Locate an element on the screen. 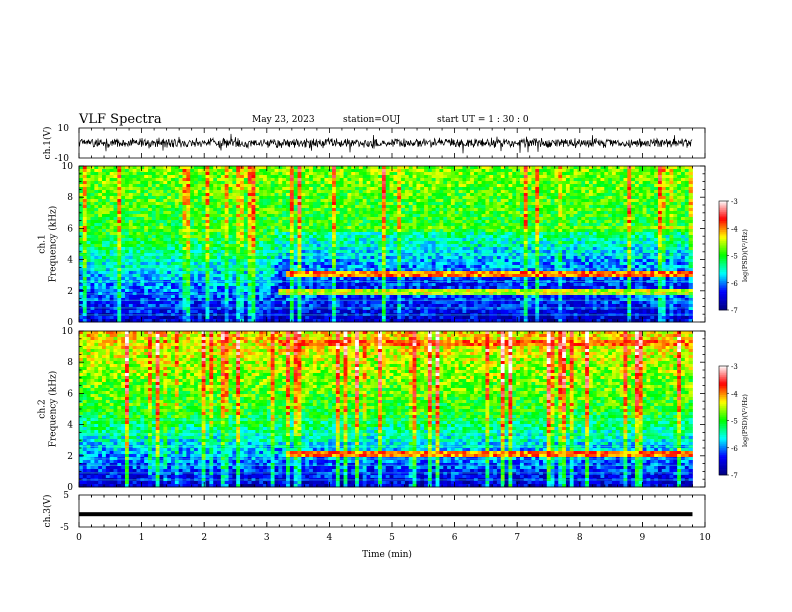 This screenshot has height=612, width=792. ch1-spectrogram-ylabel: ch.1 Frequency (kHz) is located at coordinates (48, 244).